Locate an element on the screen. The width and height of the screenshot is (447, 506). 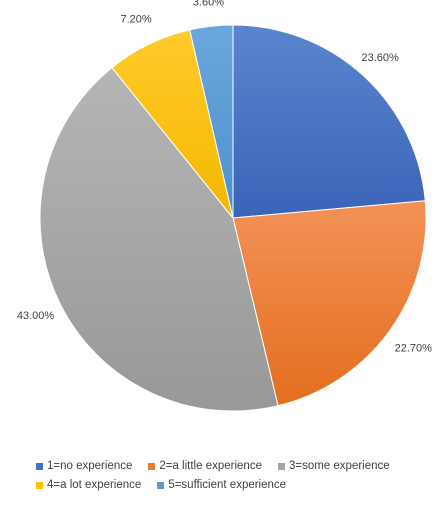
legend-label: 4=a lot experience is located at coordinates (94, 485).